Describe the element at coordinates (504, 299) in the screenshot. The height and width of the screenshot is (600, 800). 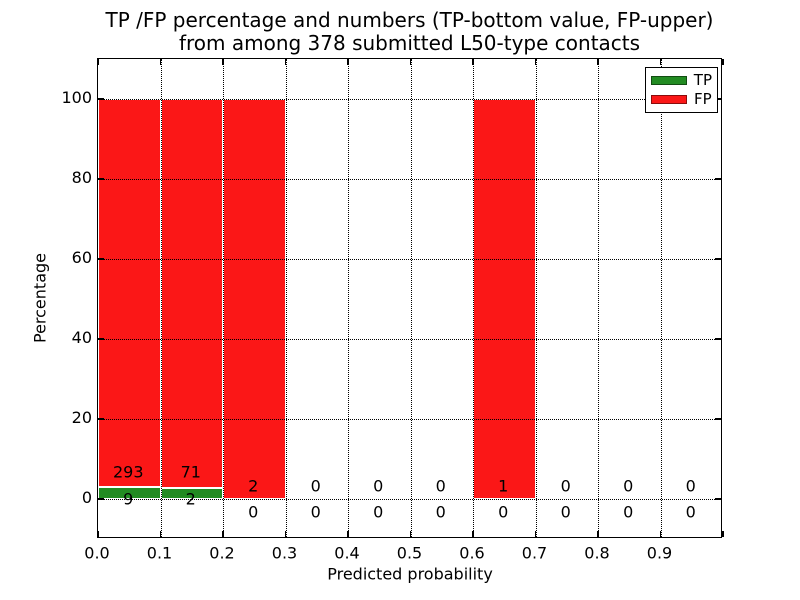
I see `bar-fp-bin6` at that location.